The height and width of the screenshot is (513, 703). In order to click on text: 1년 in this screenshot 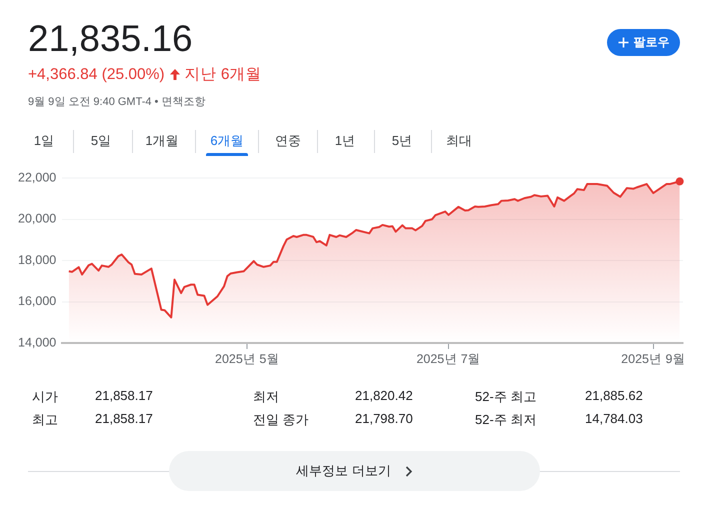, I will do `click(345, 141)`.